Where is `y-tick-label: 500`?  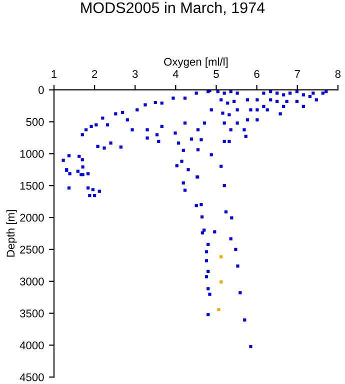
y-tick-label: 500 is located at coordinates (35, 122).